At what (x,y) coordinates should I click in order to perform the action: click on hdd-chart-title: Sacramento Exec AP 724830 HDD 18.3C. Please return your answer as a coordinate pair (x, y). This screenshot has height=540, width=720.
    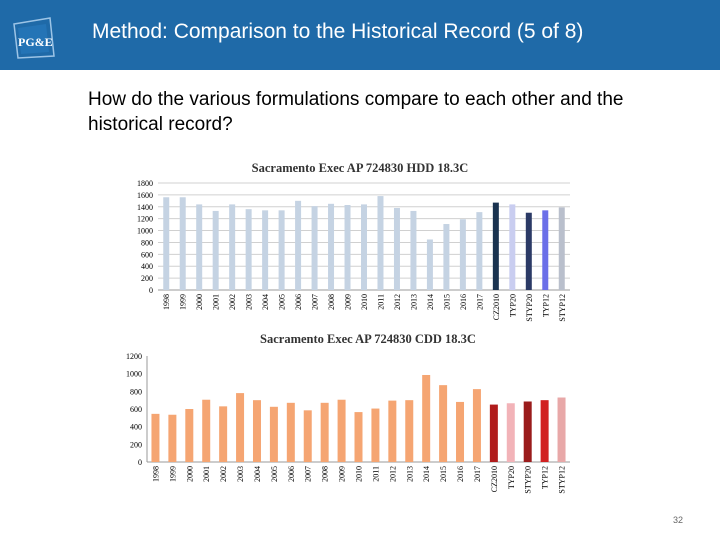
    Looking at the image, I should click on (360, 168).